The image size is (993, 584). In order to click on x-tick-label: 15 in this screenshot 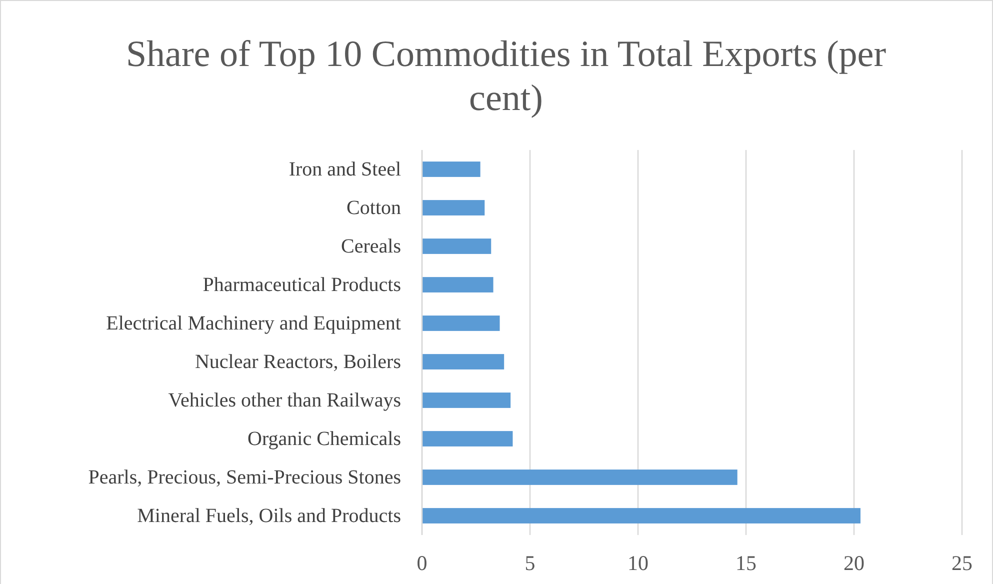, I will do `click(746, 562)`.